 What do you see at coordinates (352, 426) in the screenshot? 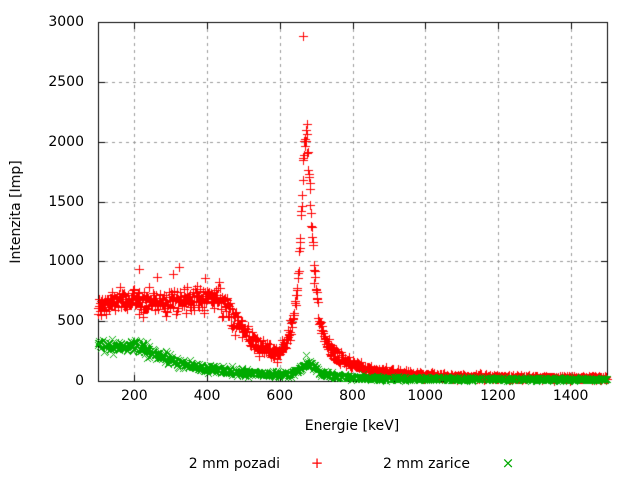
I see `x-axis-title: Energie [keV]` at bounding box center [352, 426].